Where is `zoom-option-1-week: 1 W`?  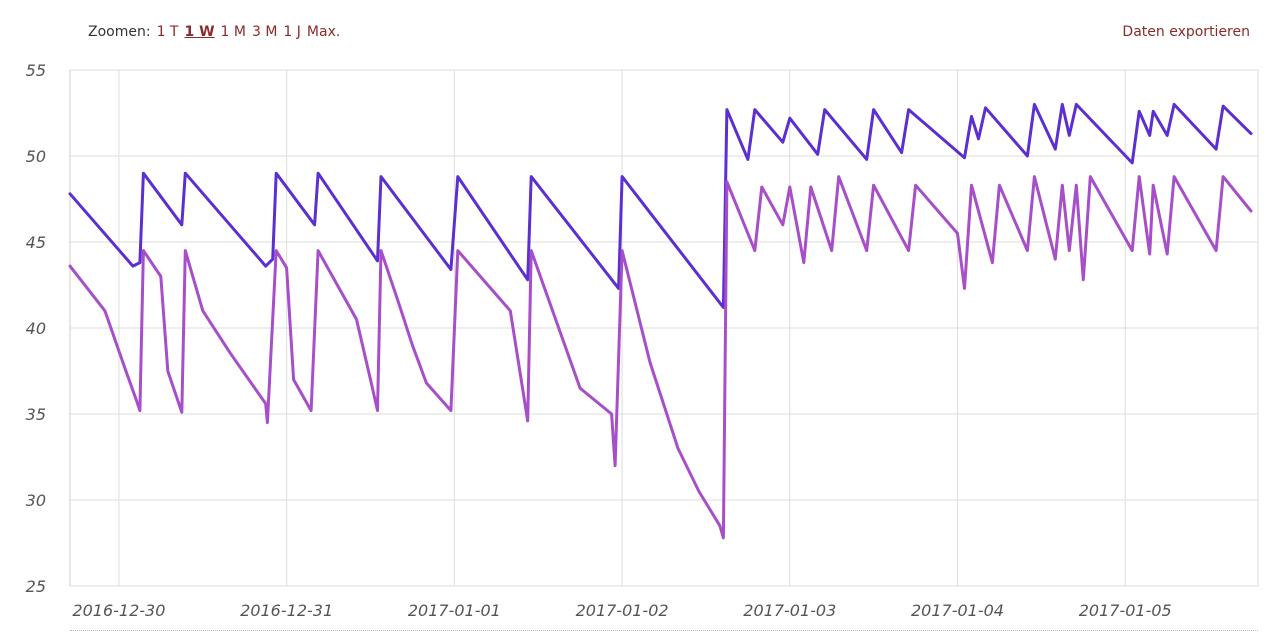
zoom-option-1-week: 1 W is located at coordinates (199, 32).